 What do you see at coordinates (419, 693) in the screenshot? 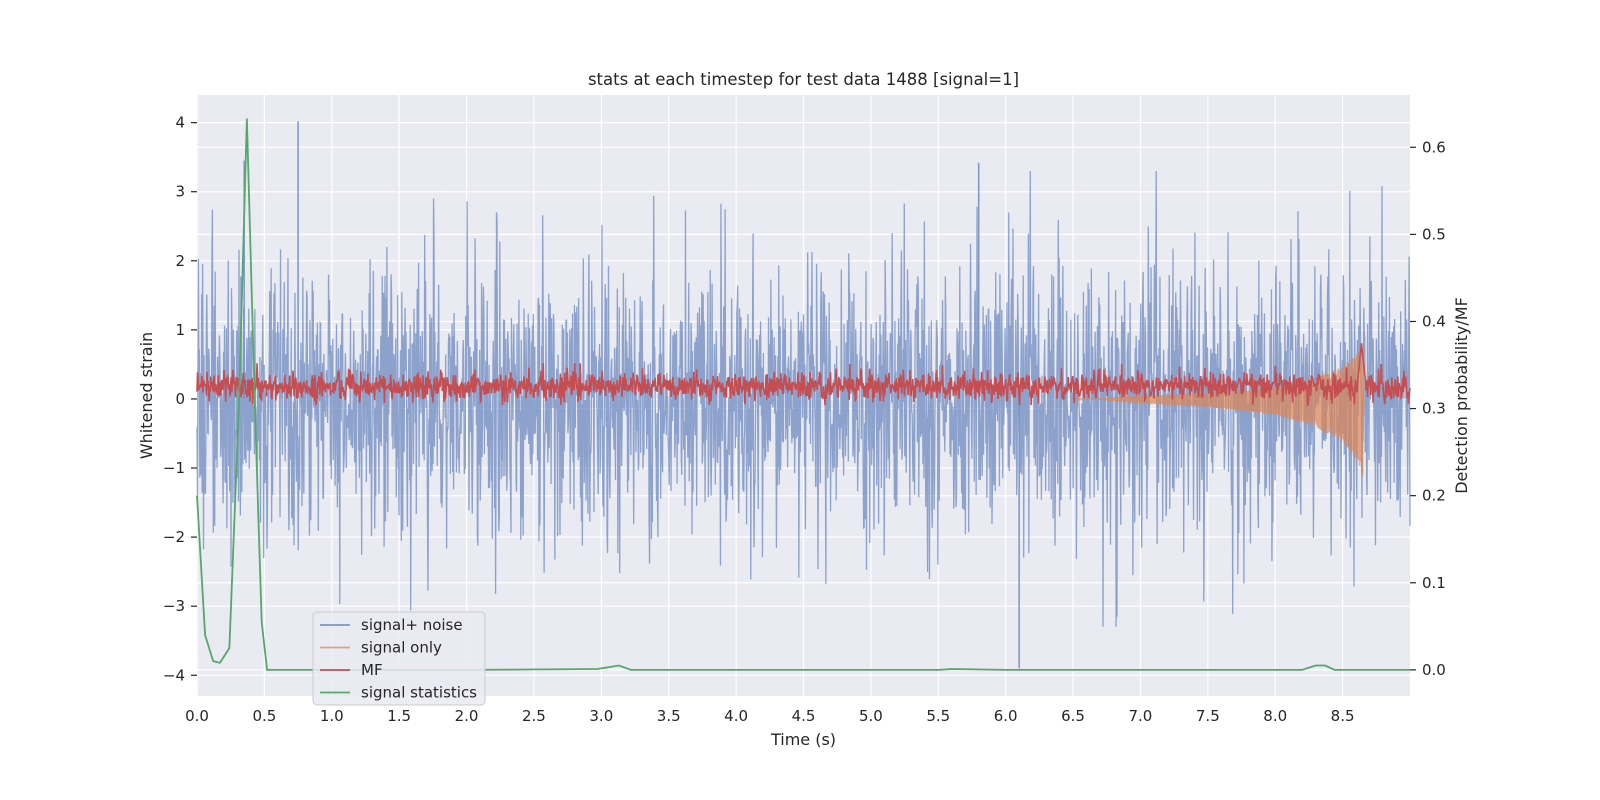
I see `legend-label: signal statistics` at bounding box center [419, 693].